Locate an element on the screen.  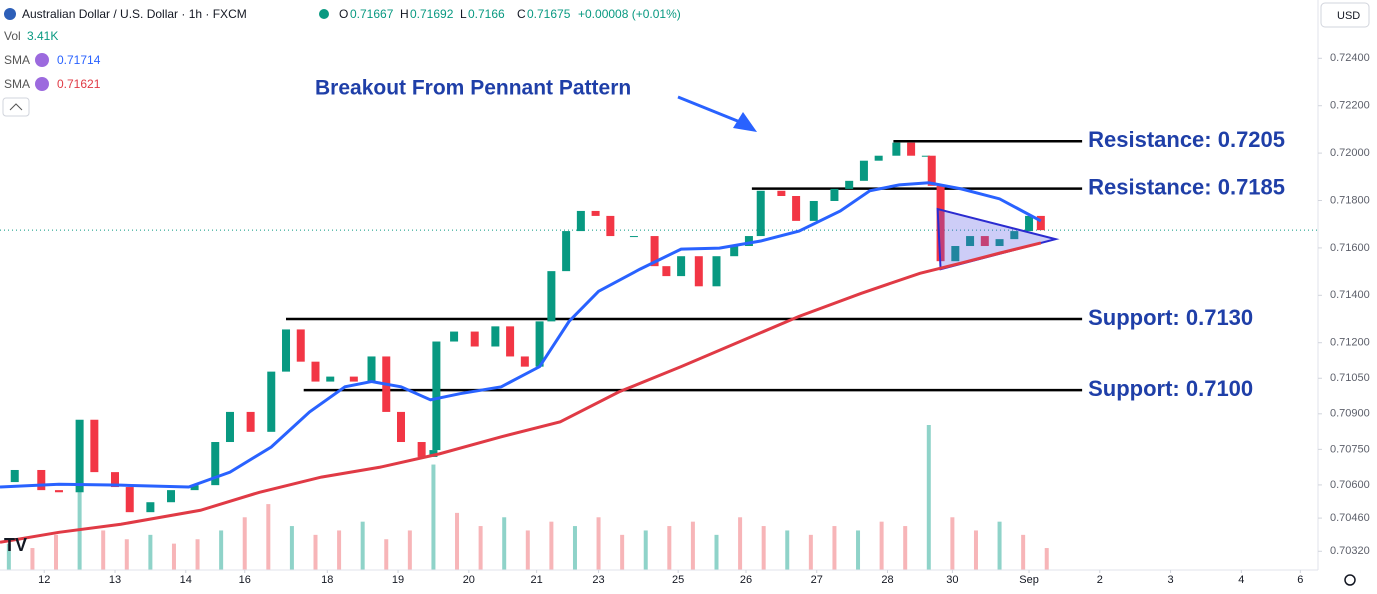
ohlc-high: 0.71692 is located at coordinates (432, 14).